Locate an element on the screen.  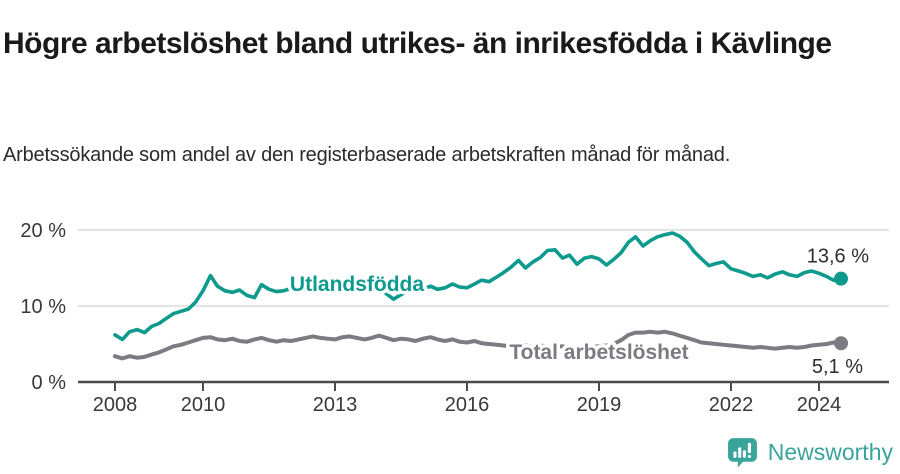
speech-bubble-bar-chart-icon is located at coordinates (742, 453).